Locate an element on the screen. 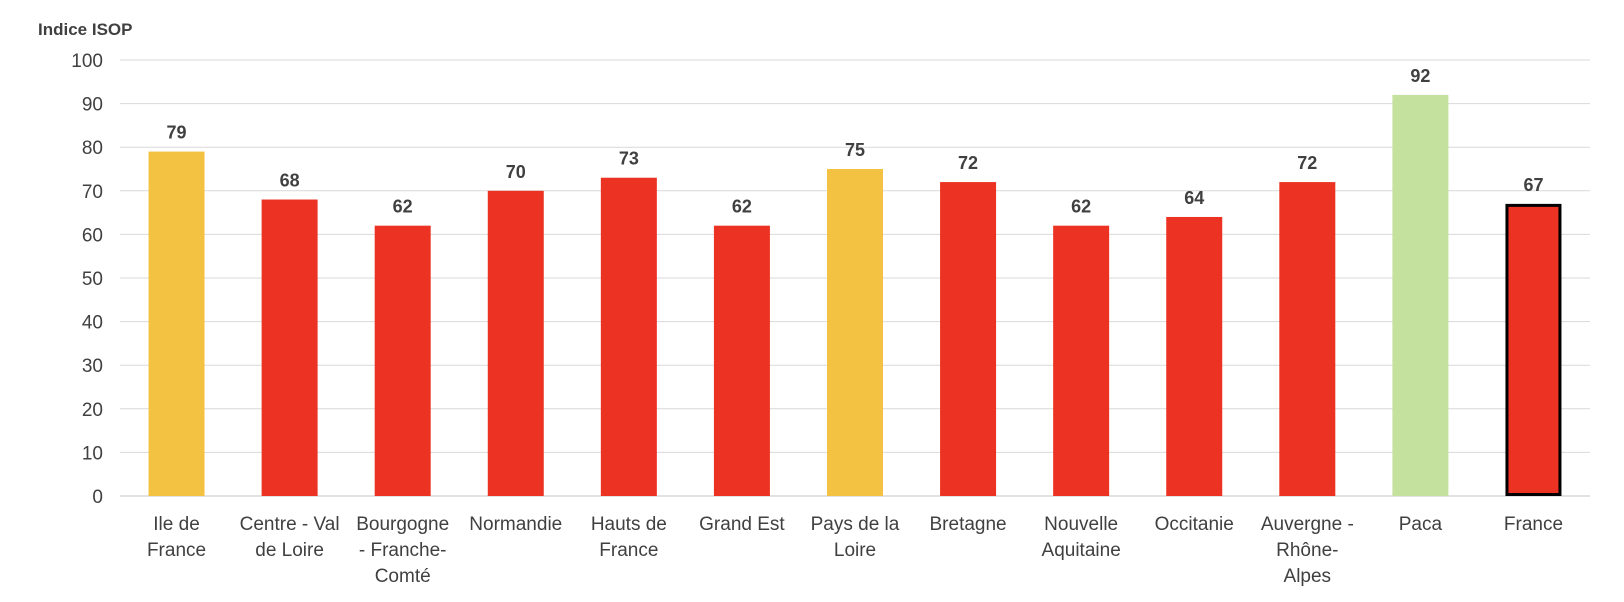 The width and height of the screenshot is (1624, 602). data-label: 79 is located at coordinates (177, 133).